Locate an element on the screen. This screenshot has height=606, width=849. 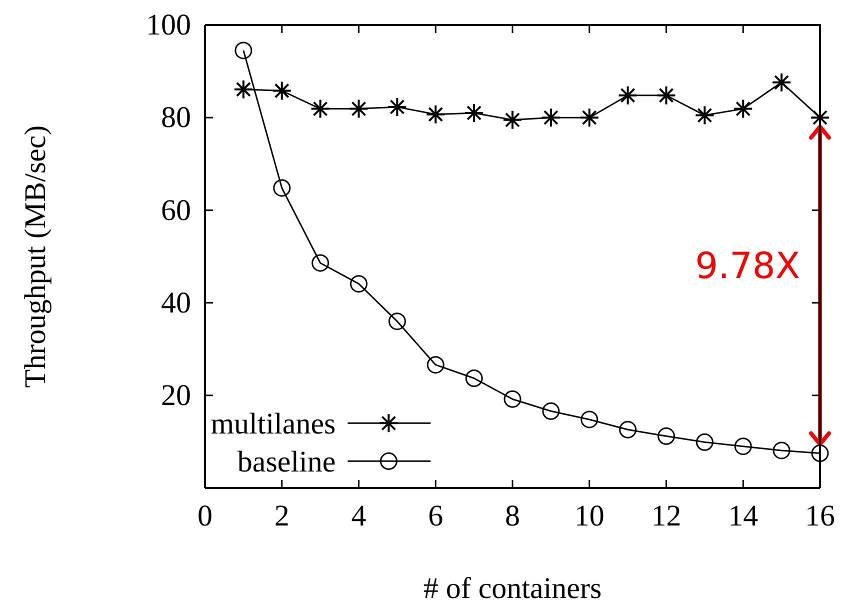
y-tick-label: 80 is located at coordinates (176, 117).